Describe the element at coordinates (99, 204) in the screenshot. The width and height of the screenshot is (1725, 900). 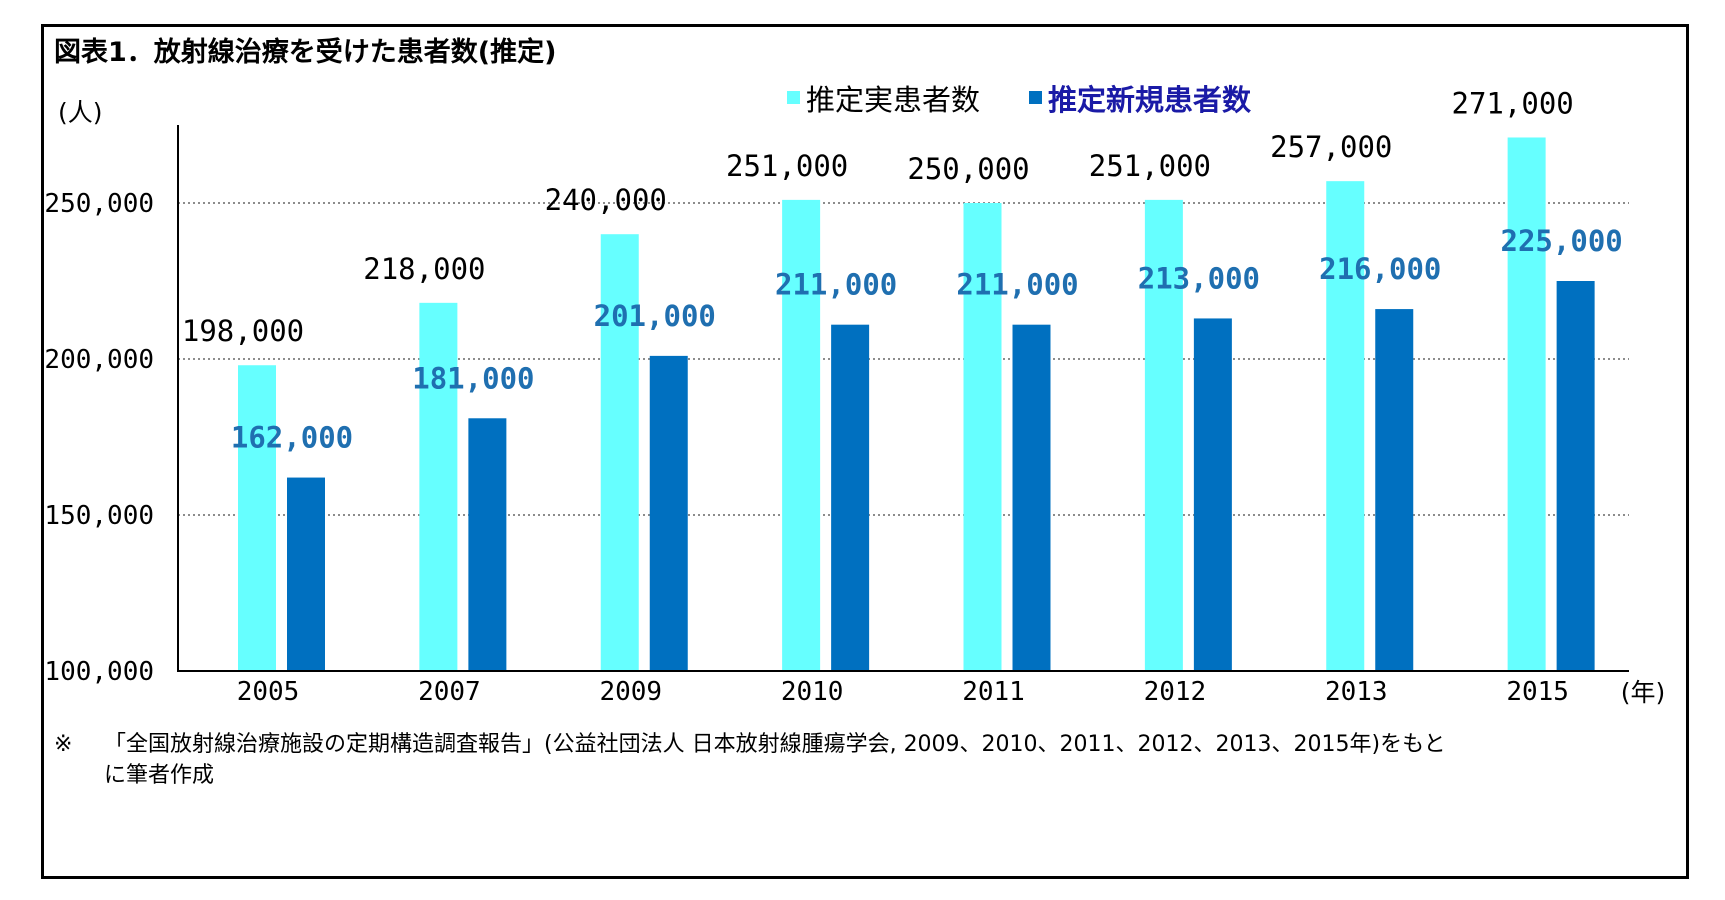
I see `y-tick-label: 250,000` at that location.